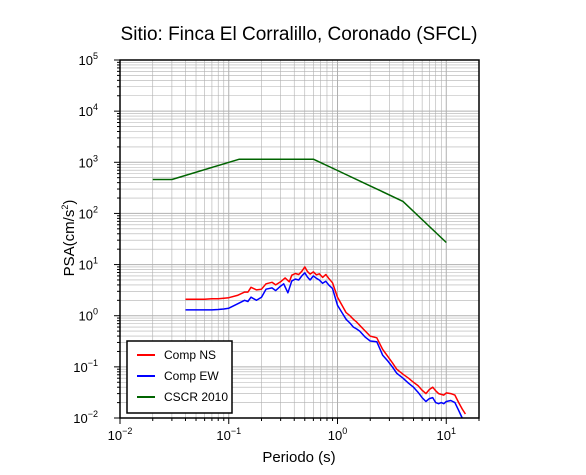 Image resolution: width=586 pixels, height=475 pixels. I want to click on legend-label-cscr-2010: CSCR 2010, so click(196, 397).